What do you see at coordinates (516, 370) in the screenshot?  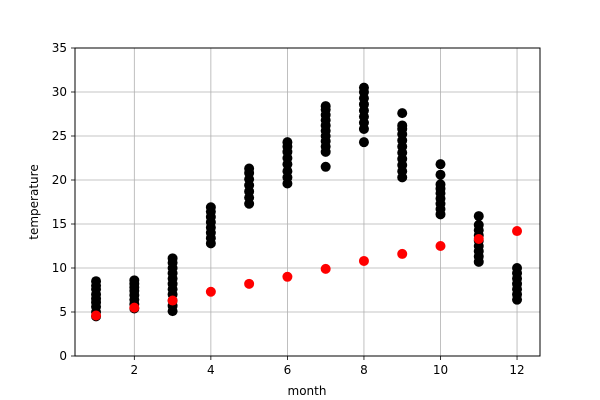 I see `x-tick-label: 12` at bounding box center [516, 370].